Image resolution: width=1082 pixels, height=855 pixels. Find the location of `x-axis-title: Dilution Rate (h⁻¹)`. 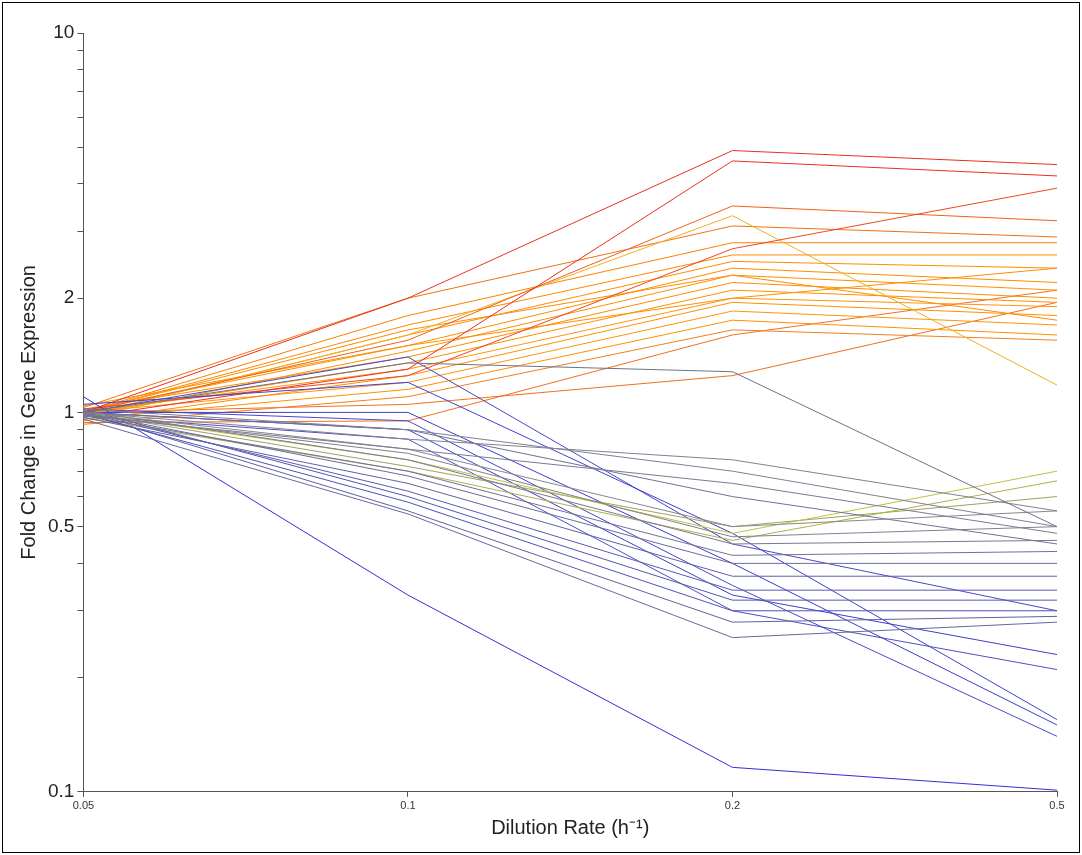

x-axis-title: Dilution Rate (h⁻¹) is located at coordinates (570, 826).